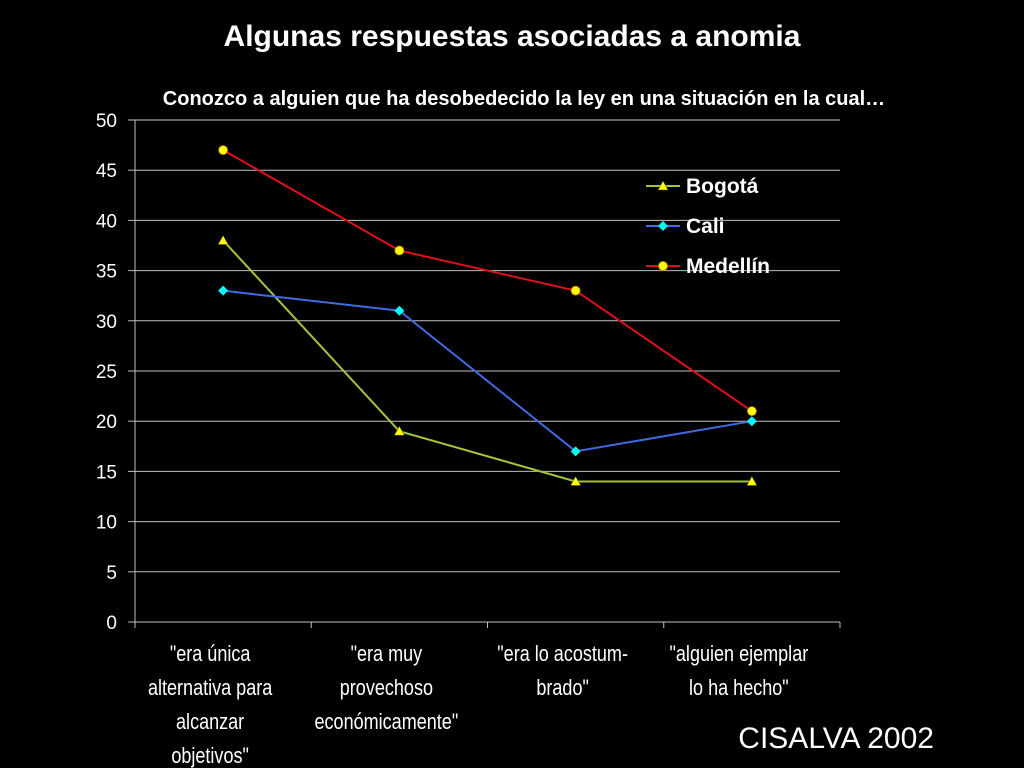 Image resolution: width=1024 pixels, height=768 pixels. What do you see at coordinates (728, 266) in the screenshot?
I see `legend-label: Medellín` at bounding box center [728, 266].